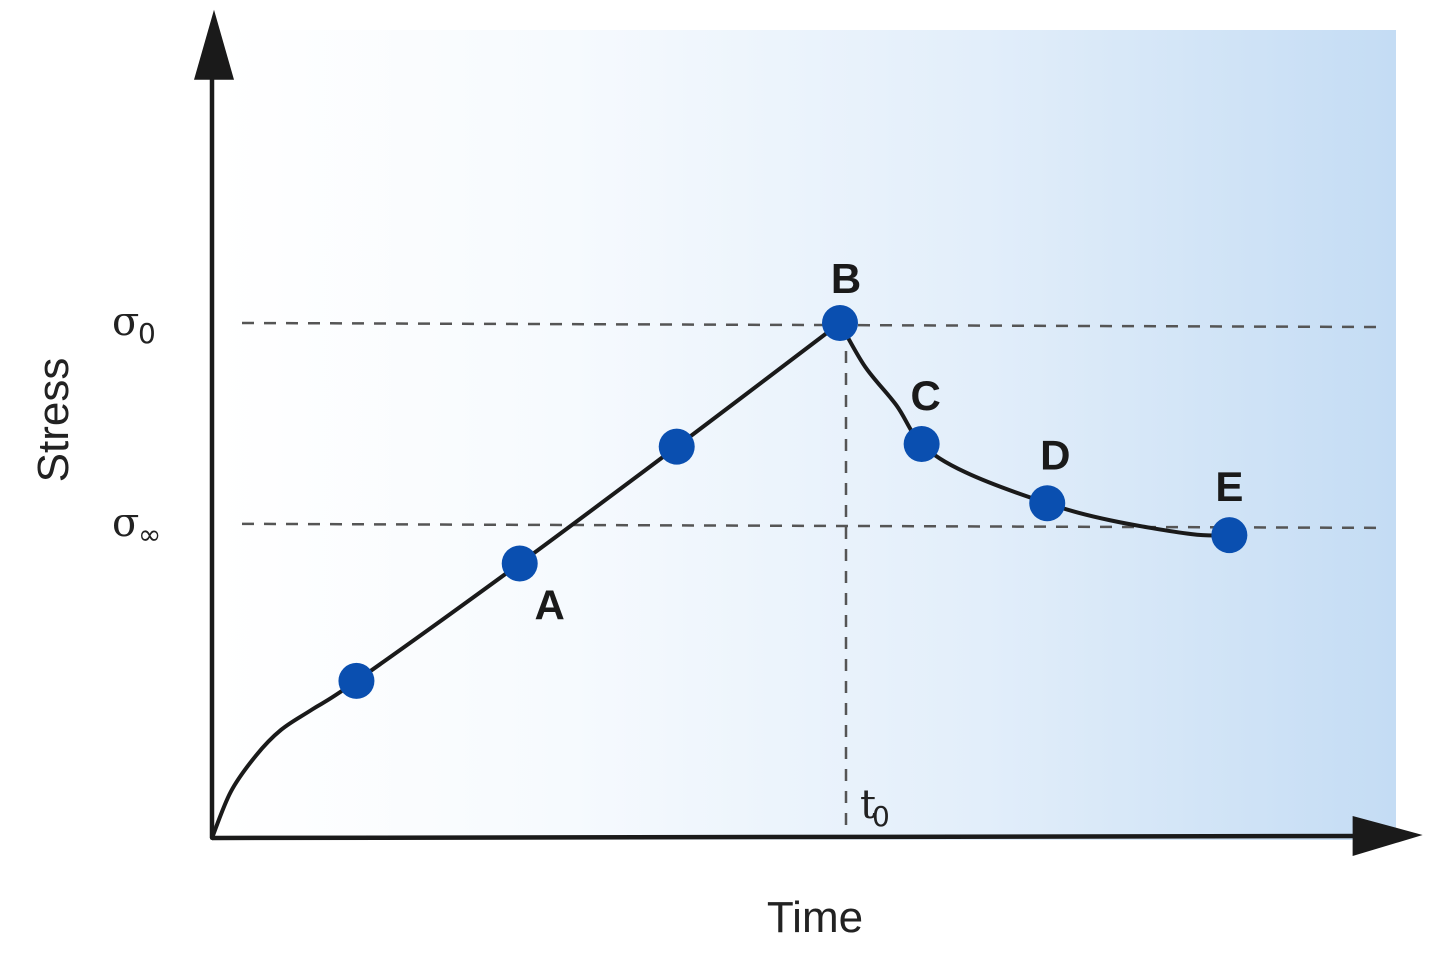  What do you see at coordinates (921, 444) in the screenshot?
I see `data-point-c` at bounding box center [921, 444].